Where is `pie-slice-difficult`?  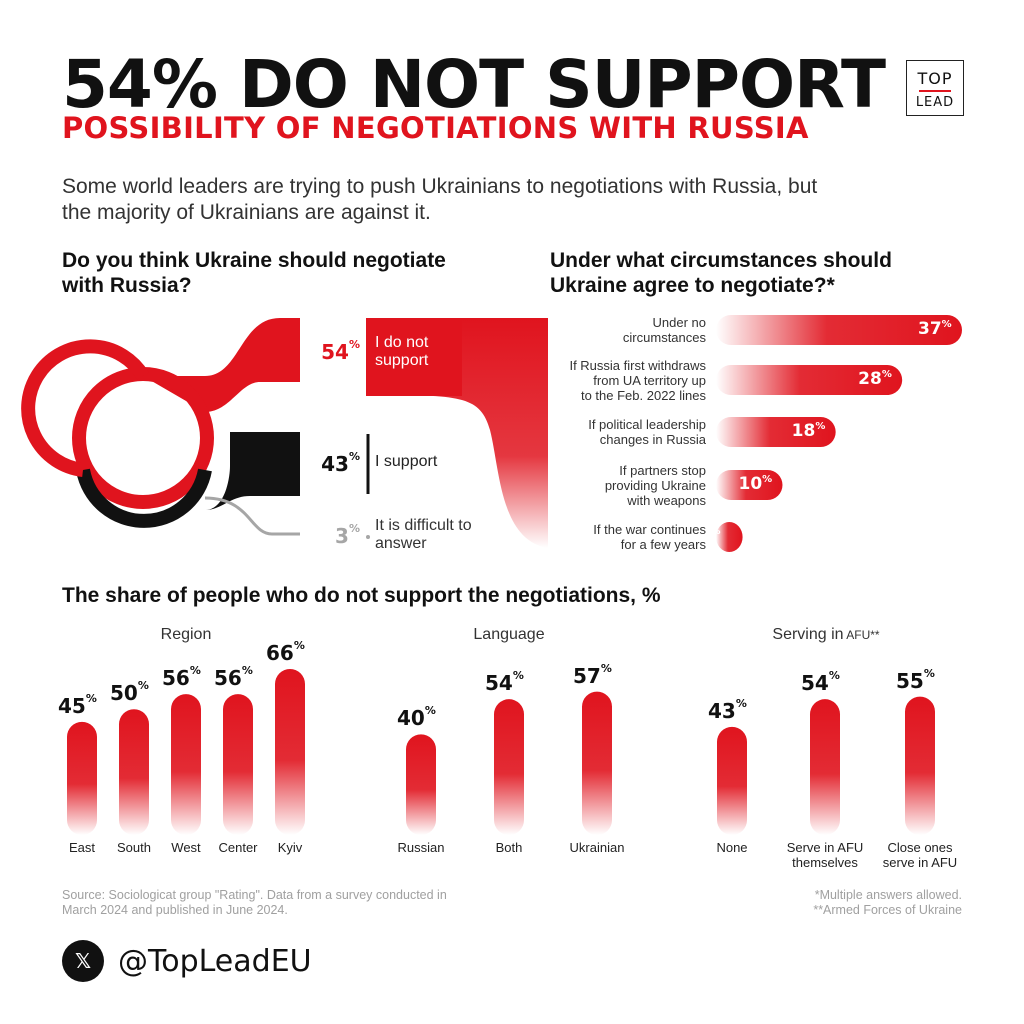 pie-slice-difficult is located at coordinates (252, 516).